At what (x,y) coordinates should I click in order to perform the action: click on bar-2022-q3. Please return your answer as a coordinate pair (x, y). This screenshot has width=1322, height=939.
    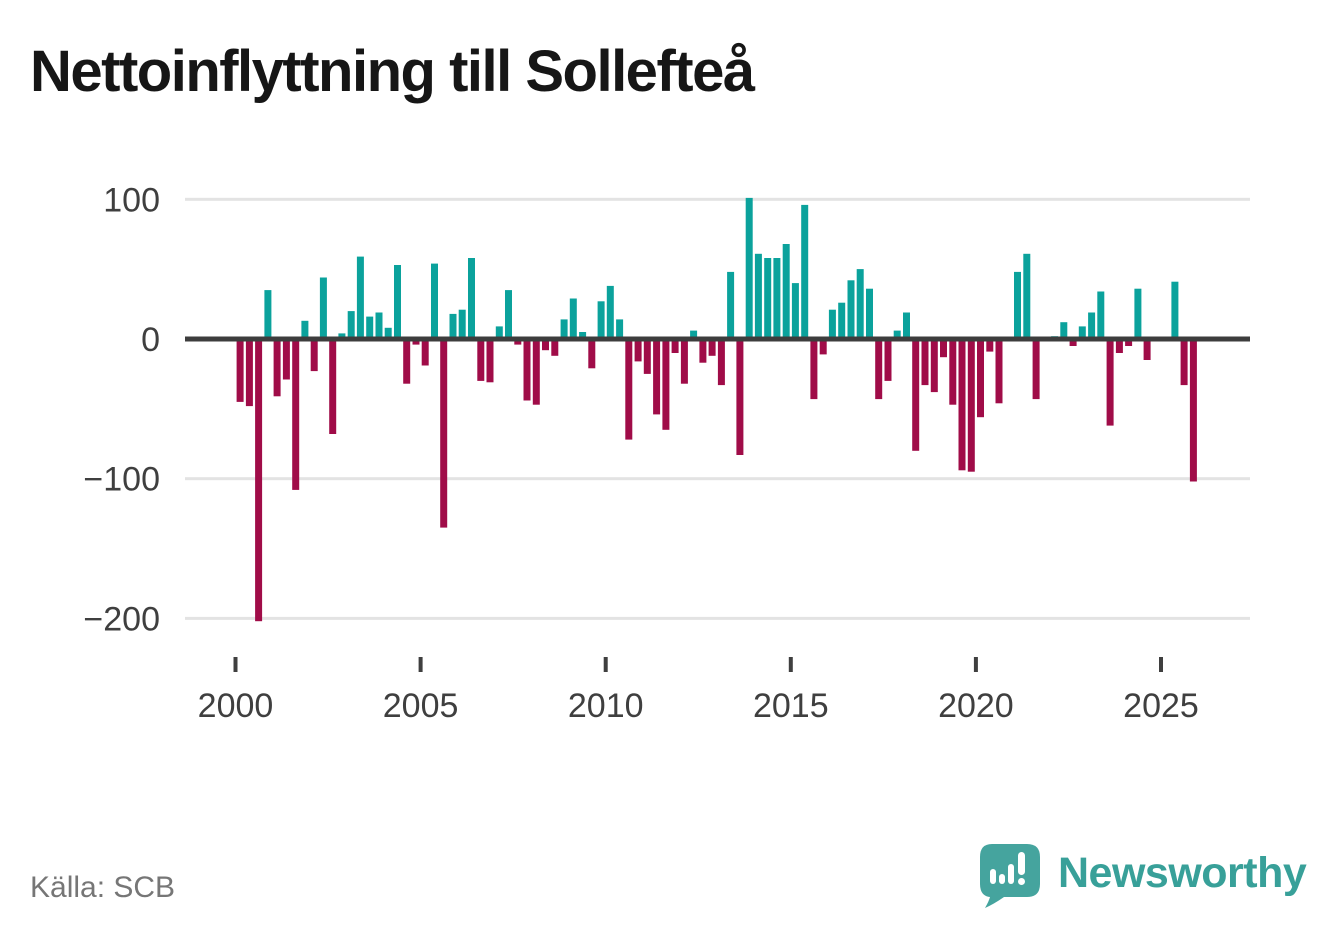
    Looking at the image, I should click on (1073, 342).